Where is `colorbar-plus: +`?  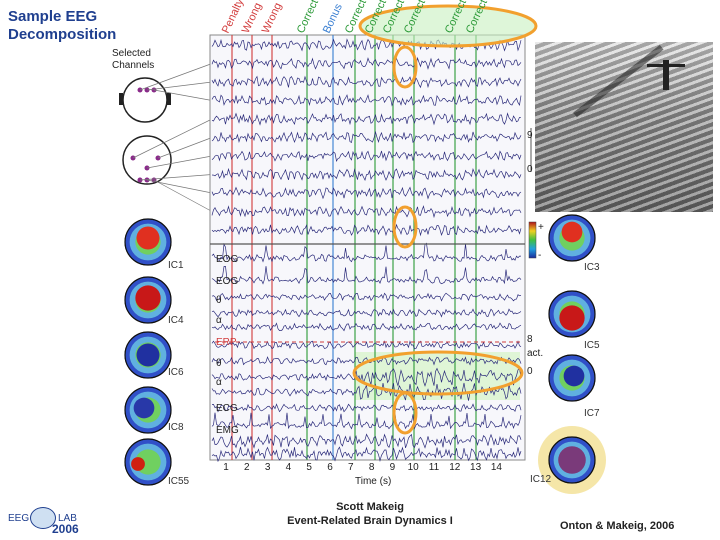
colorbar-plus: + is located at coordinates (541, 227).